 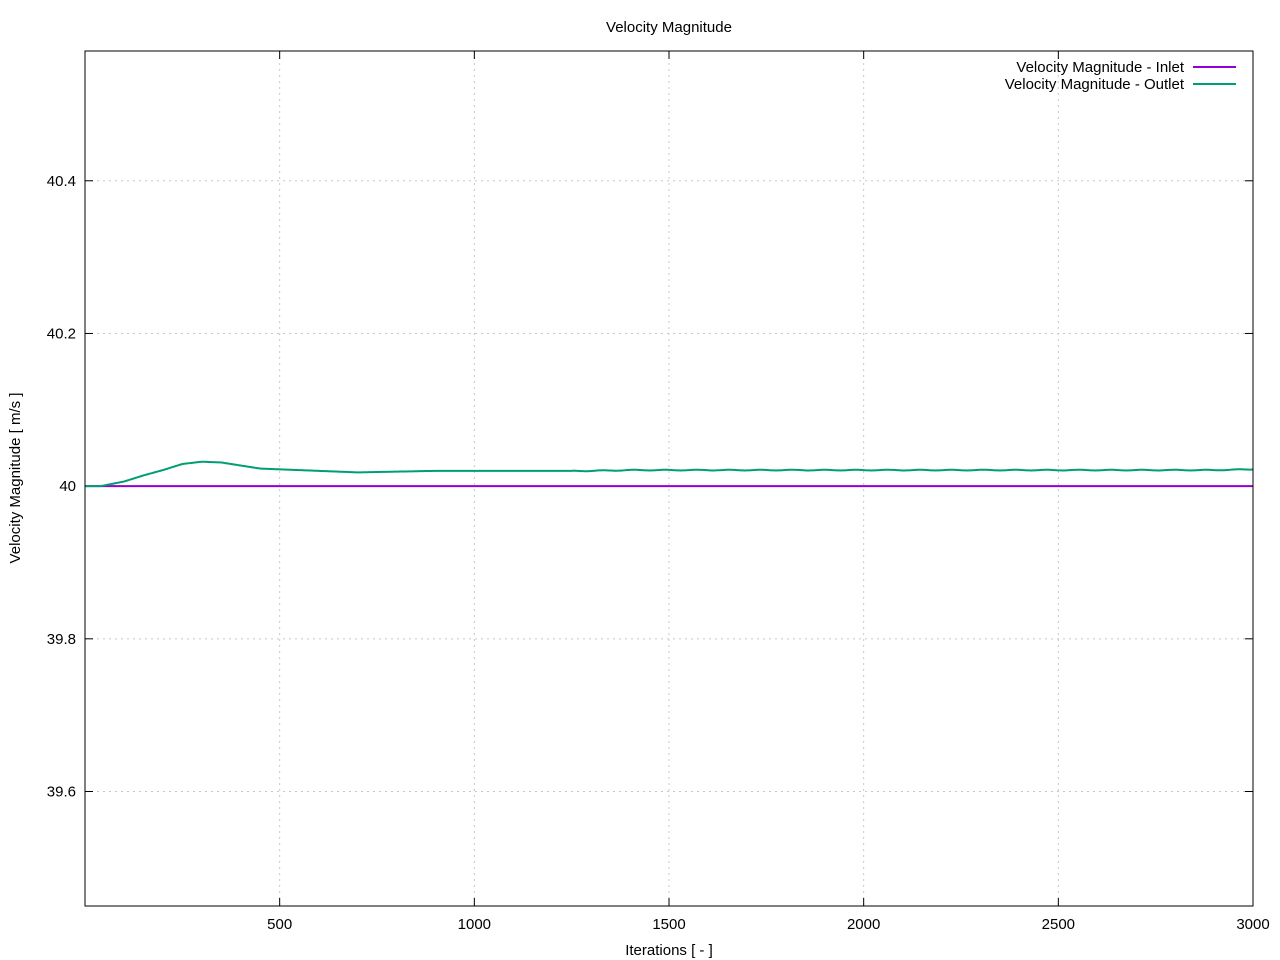 I want to click on x-tick-label: 3000, so click(x=1252, y=924).